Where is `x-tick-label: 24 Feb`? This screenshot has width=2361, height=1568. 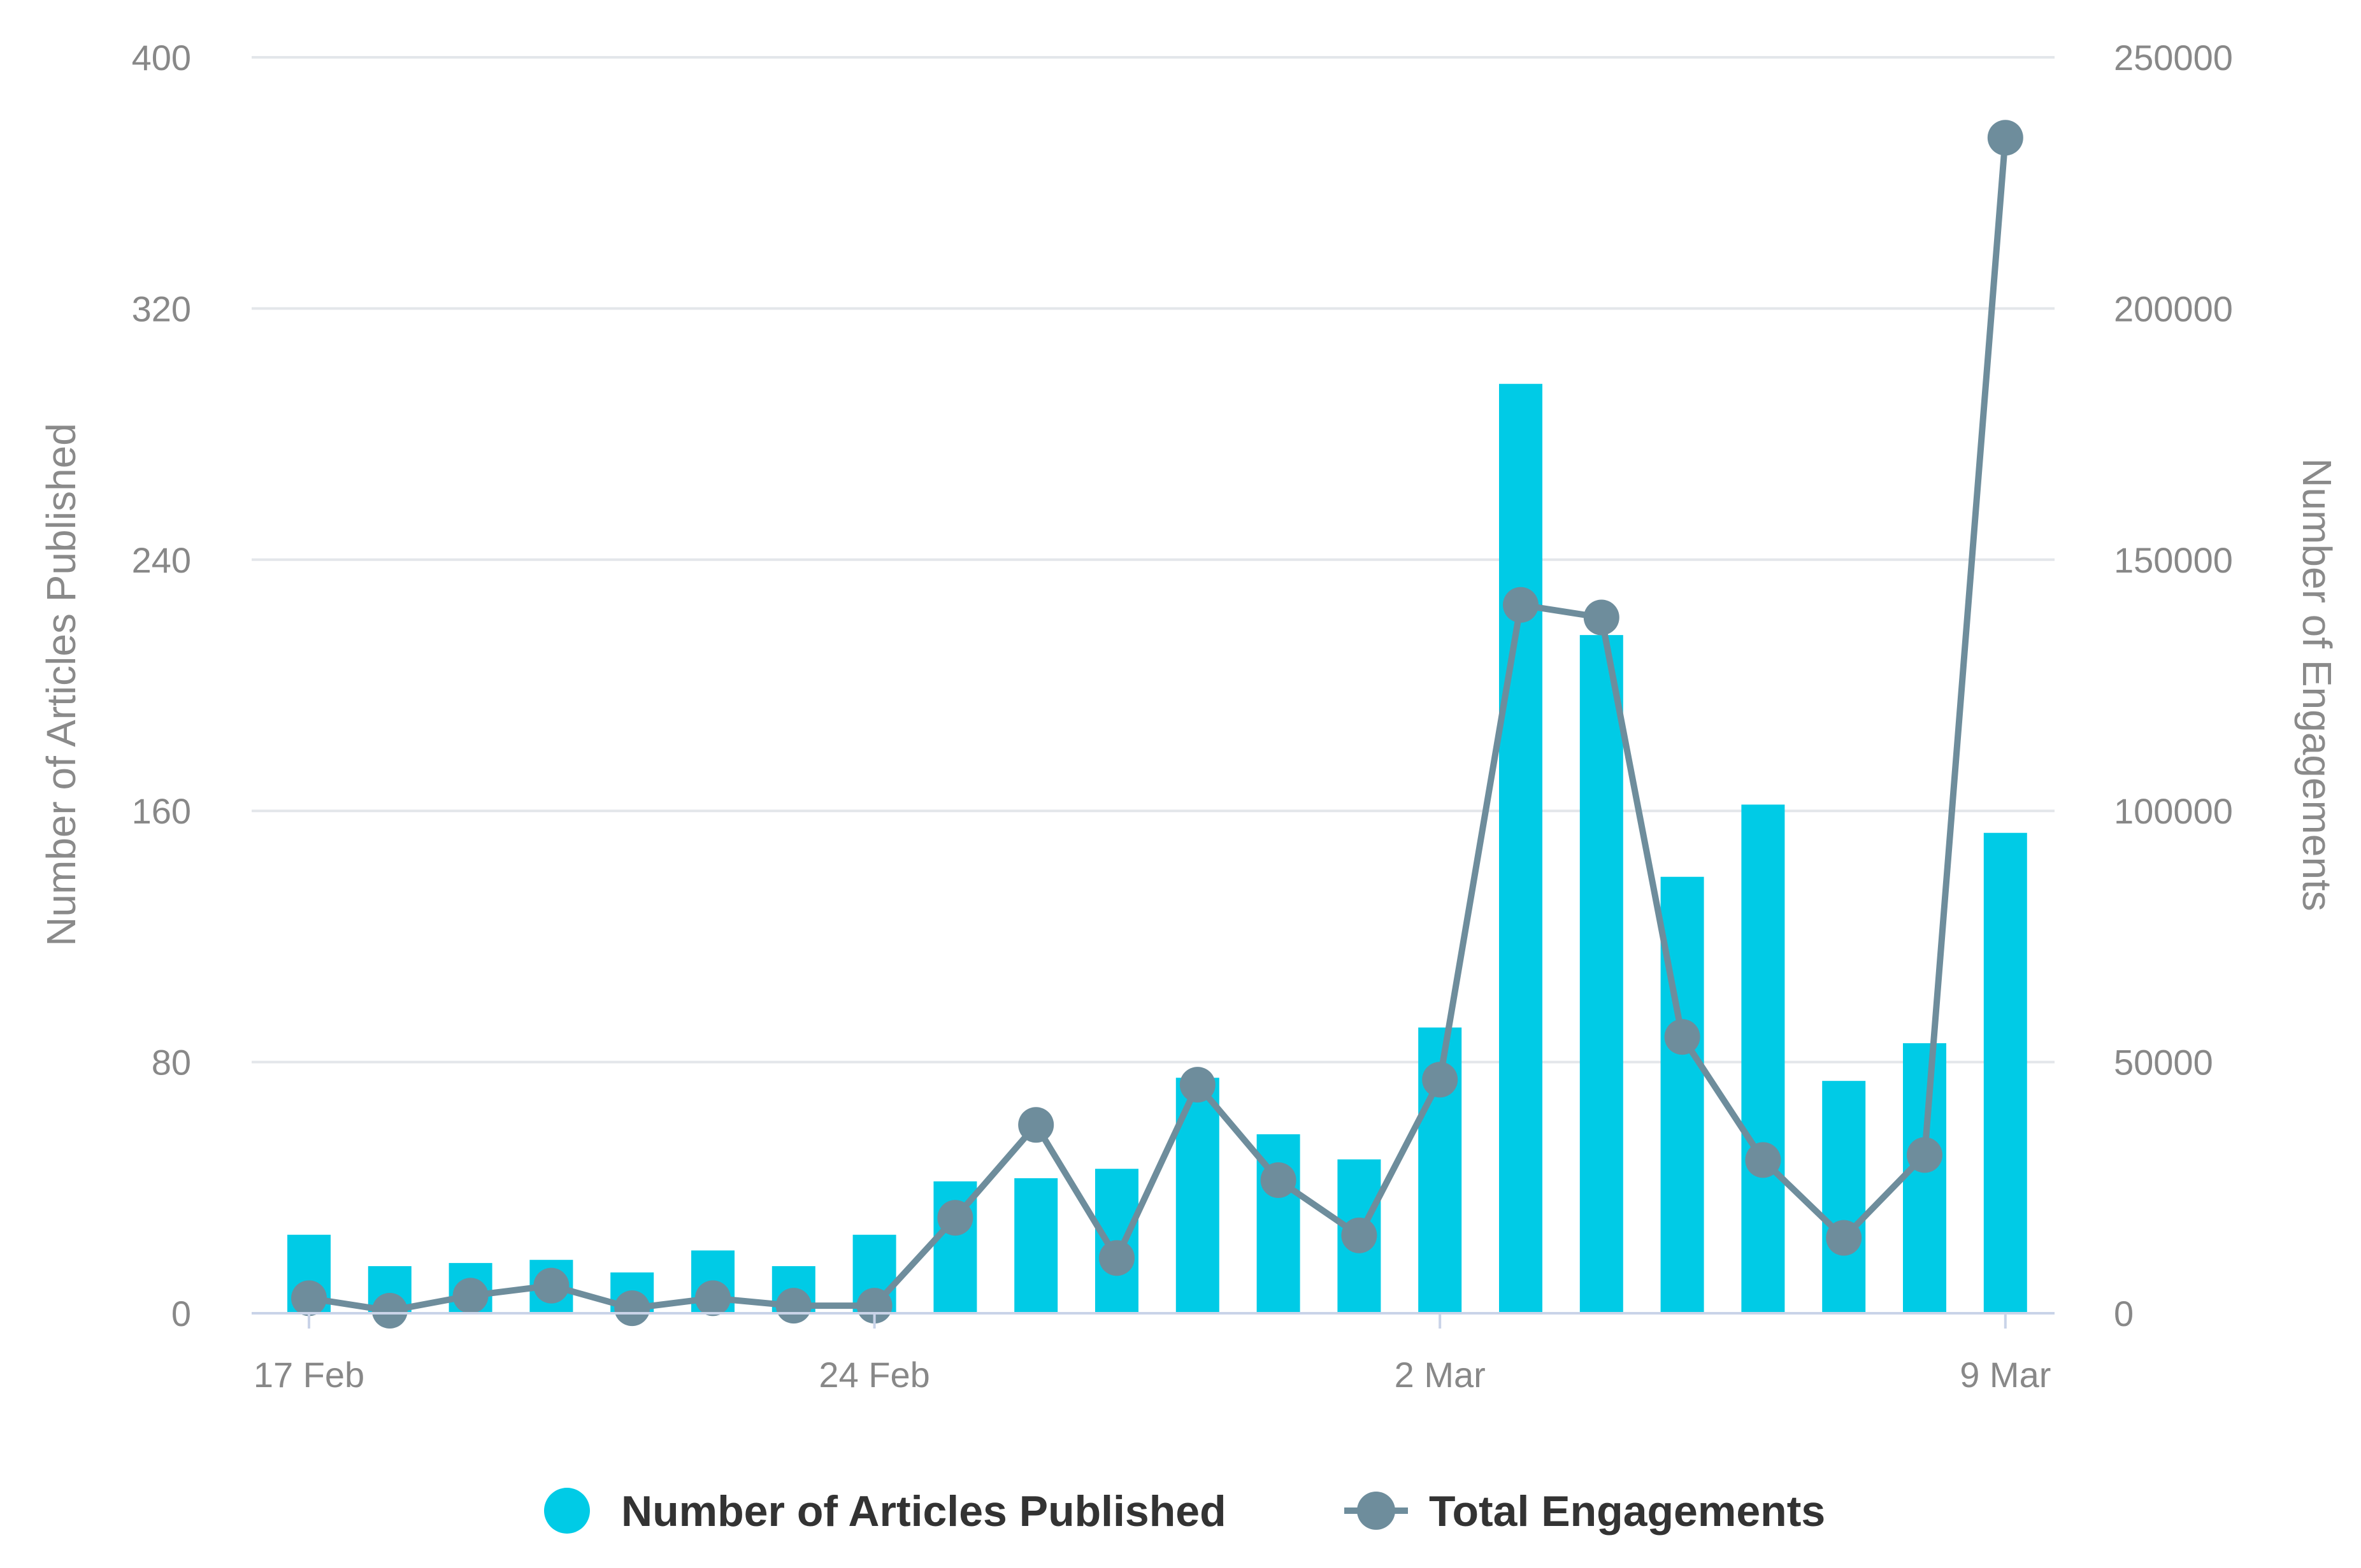 x-tick-label: 24 Feb is located at coordinates (874, 1375).